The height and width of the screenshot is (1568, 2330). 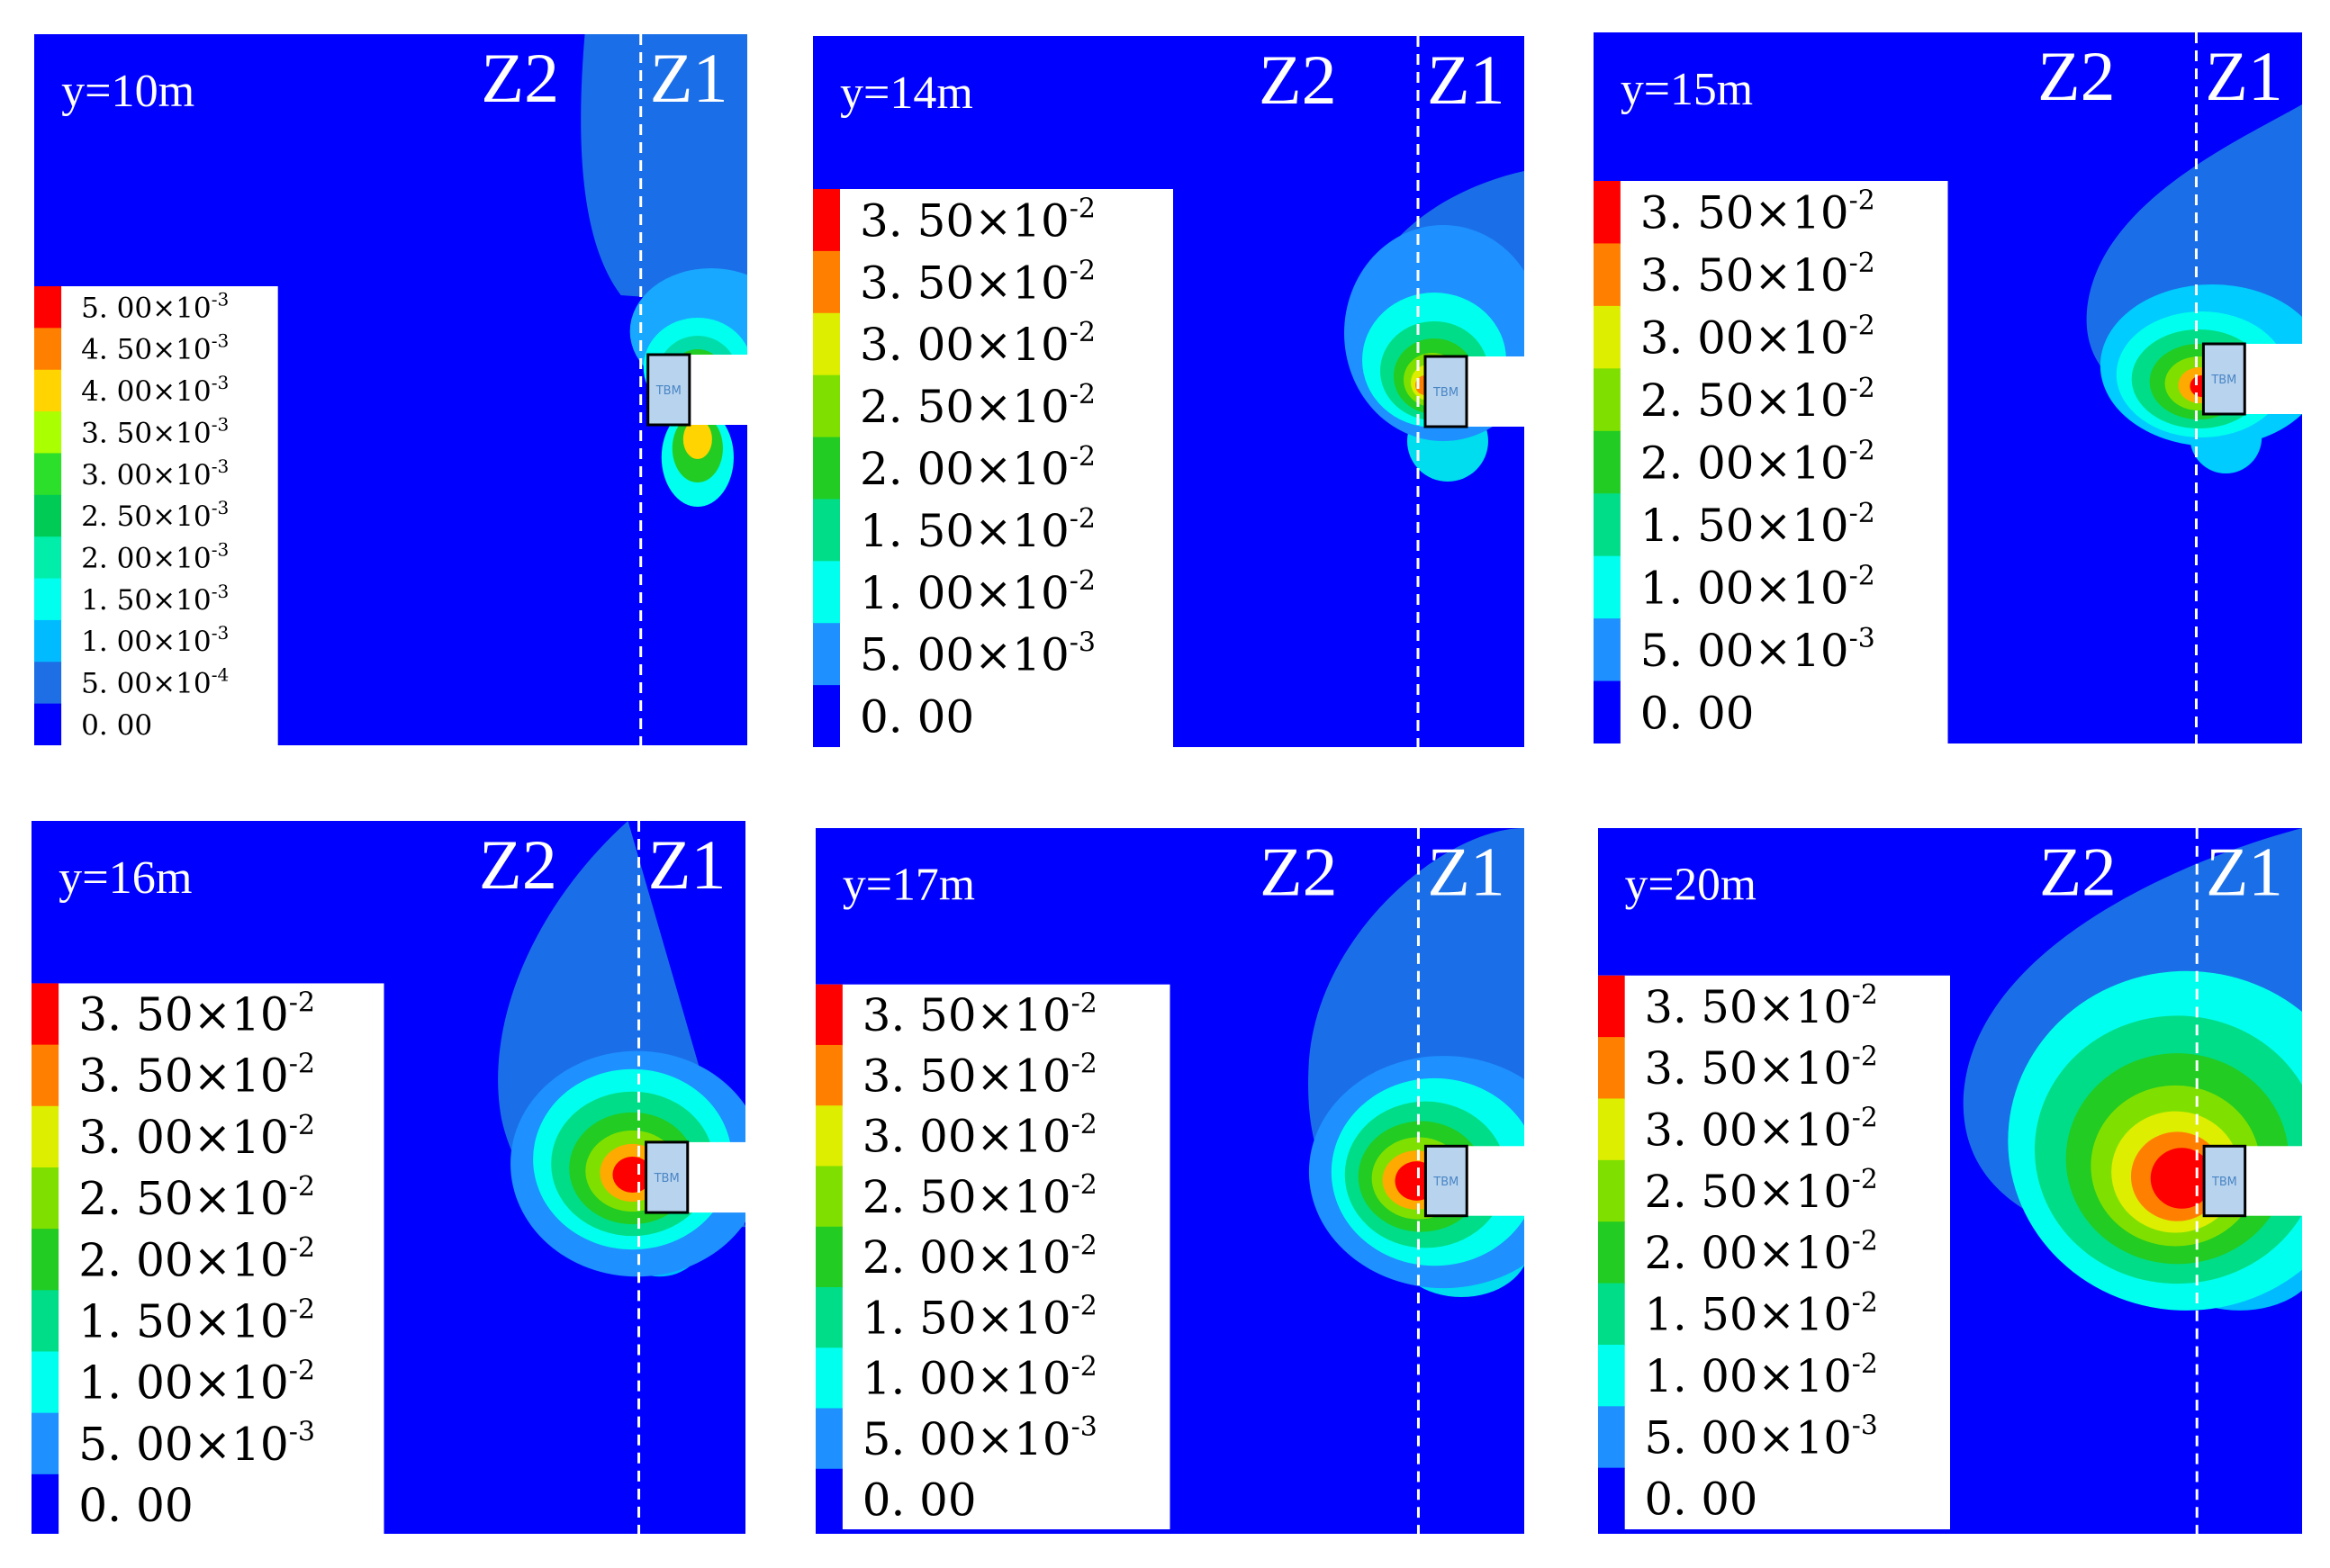 I want to click on panel-label: y=16m, so click(x=125, y=878).